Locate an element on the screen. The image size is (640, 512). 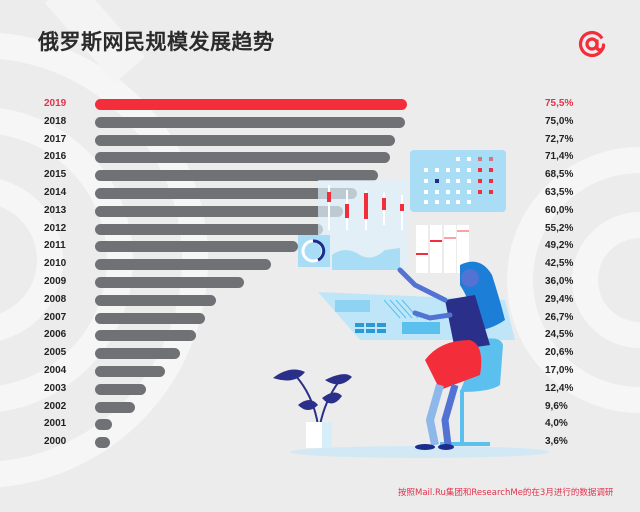
year-label: 2018 is located at coordinates (55, 121).